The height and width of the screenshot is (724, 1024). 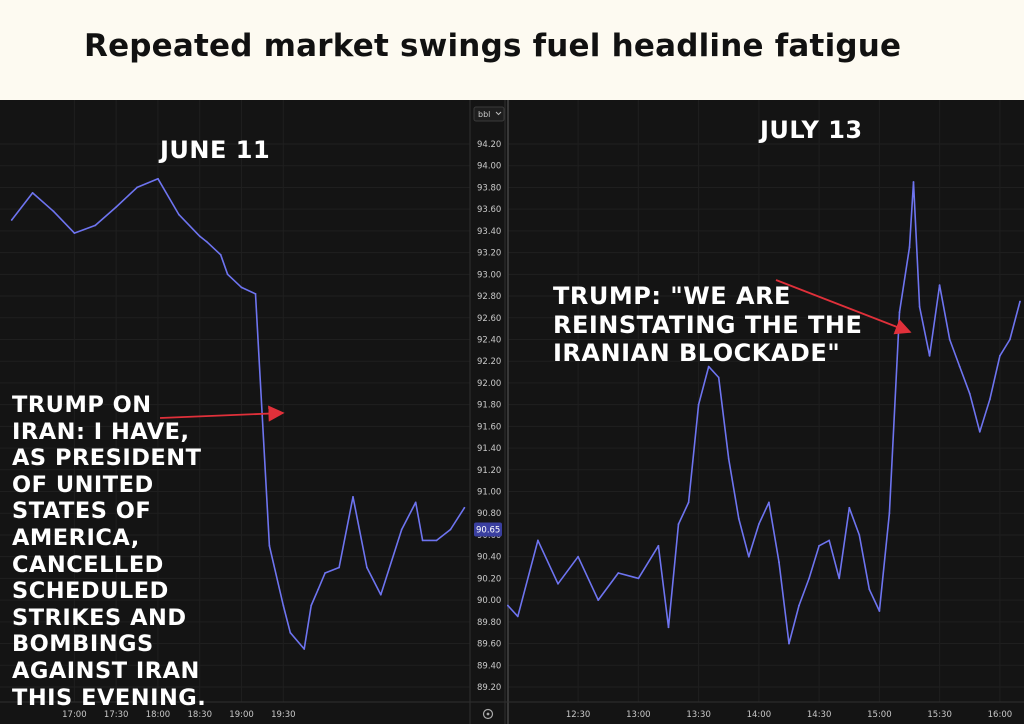 What do you see at coordinates (697, 353) in the screenshot?
I see `annotation-right-line: IRANIAN BLOCKADE"` at bounding box center [697, 353].